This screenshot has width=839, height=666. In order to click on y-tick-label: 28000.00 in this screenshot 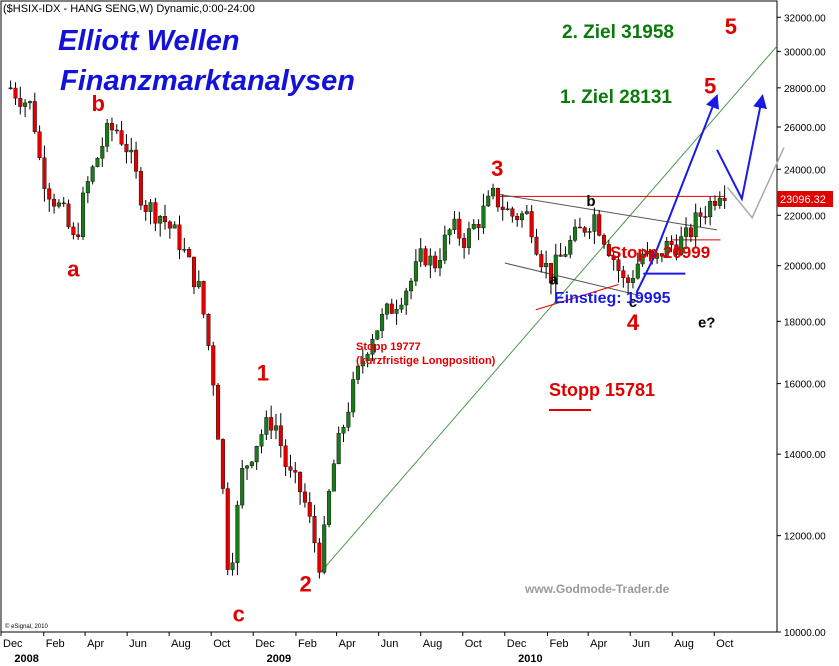, I will do `click(805, 89)`.